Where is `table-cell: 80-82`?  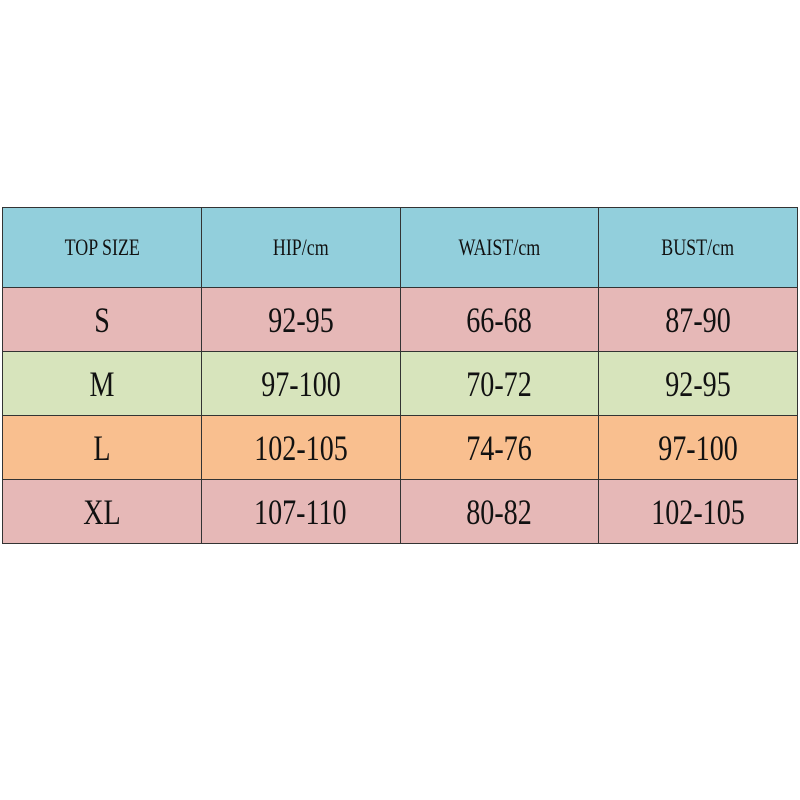 table-cell: 80-82 is located at coordinates (499, 511).